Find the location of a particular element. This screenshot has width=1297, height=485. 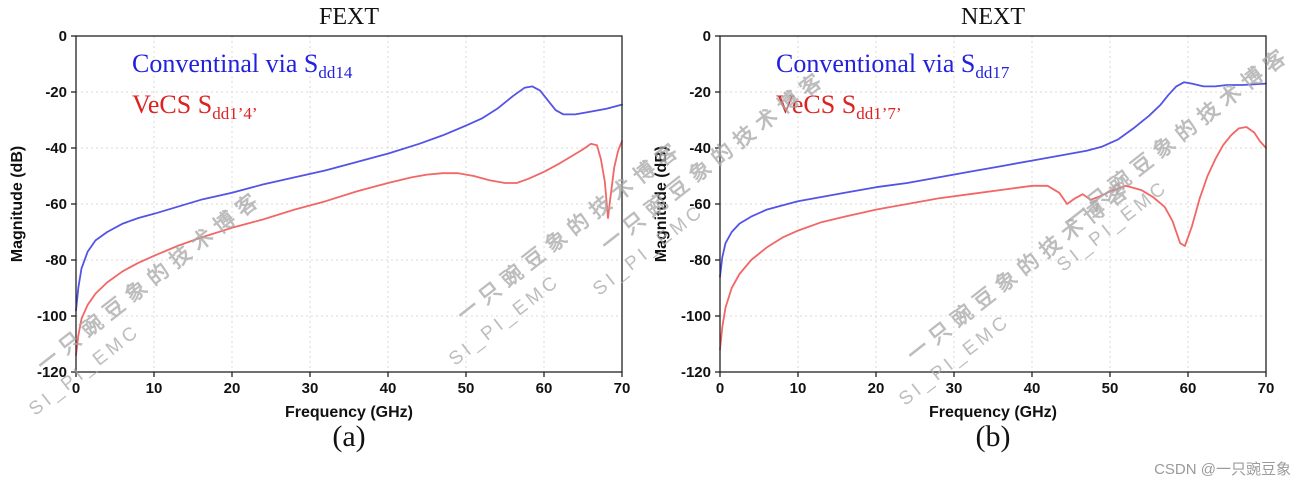

legend-entry-0: Conventinal via Sdd14 is located at coordinates (242, 65).